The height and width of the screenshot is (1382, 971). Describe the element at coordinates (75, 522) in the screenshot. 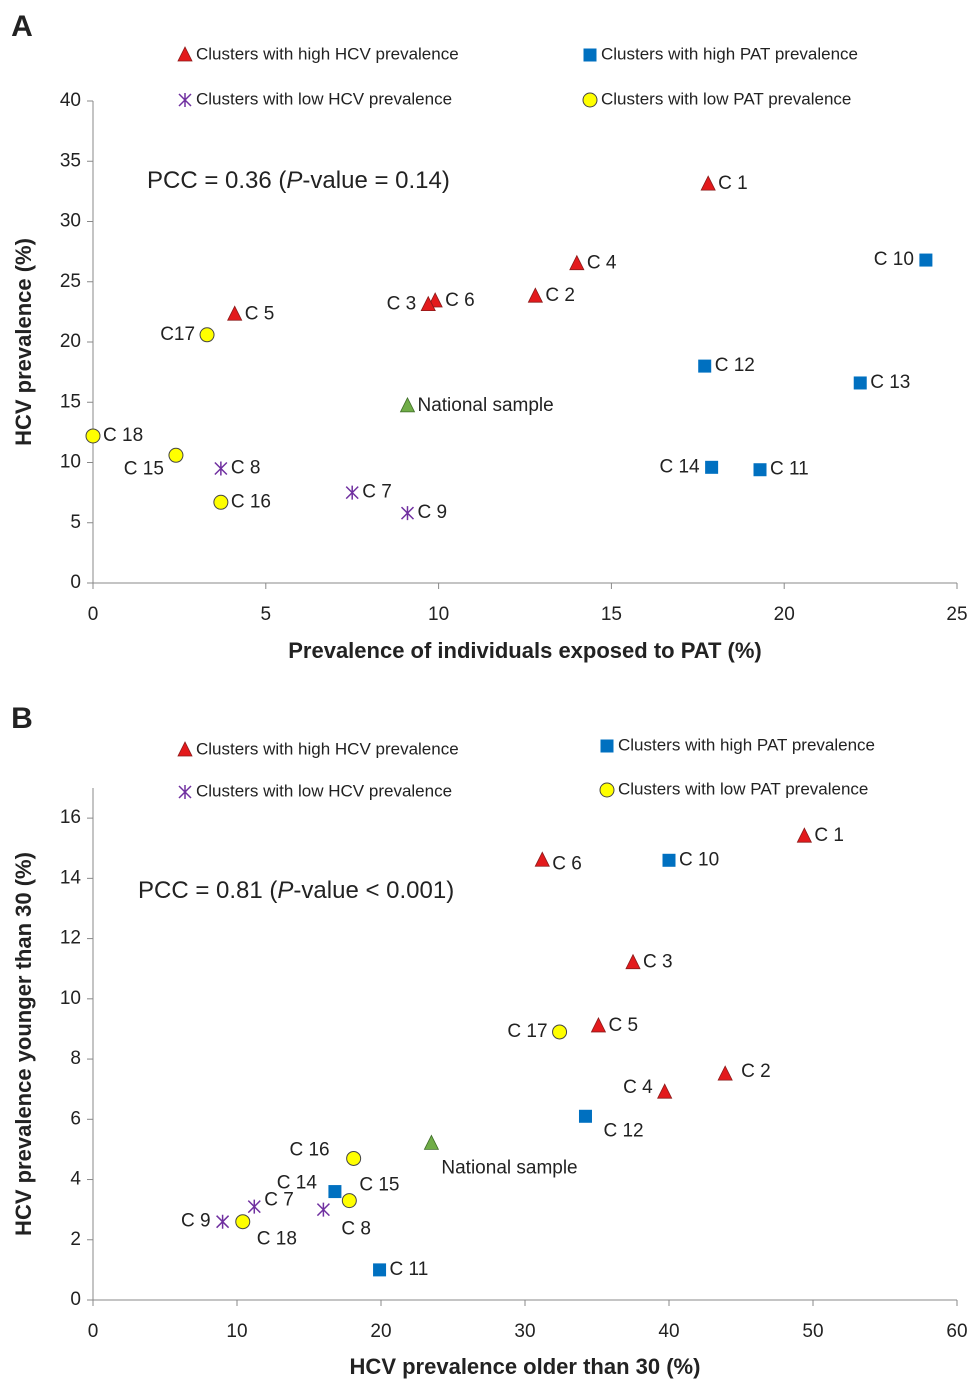

I see `y-tick-label: 5` at that location.